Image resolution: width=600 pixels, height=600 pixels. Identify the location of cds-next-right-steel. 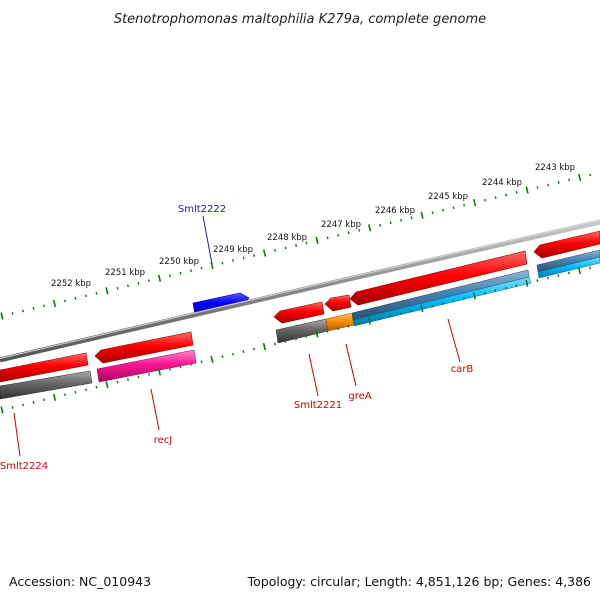
(568, 261).